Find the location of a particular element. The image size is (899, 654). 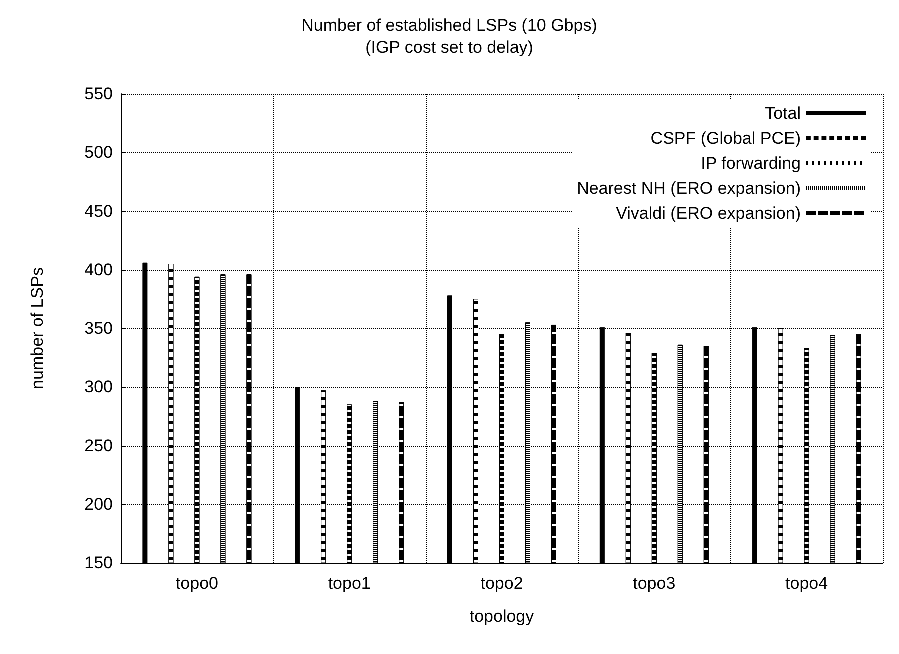

x-tick-label: topo4 is located at coordinates (807, 583).